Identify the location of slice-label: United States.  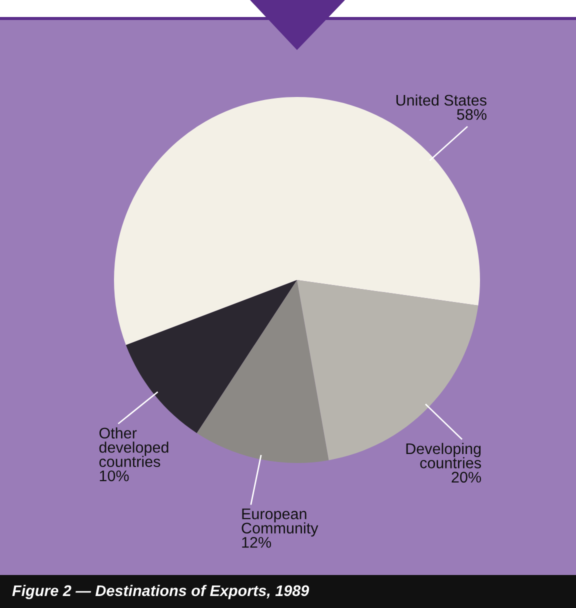
(441, 100).